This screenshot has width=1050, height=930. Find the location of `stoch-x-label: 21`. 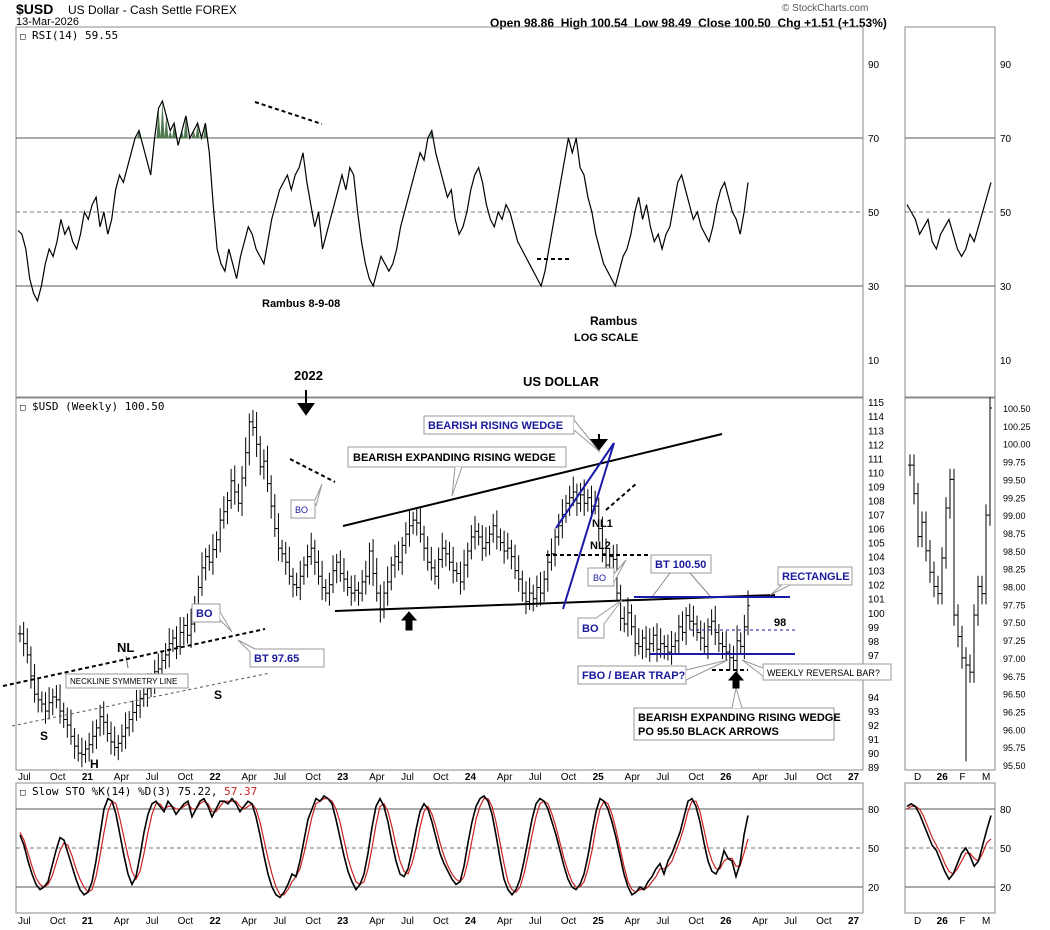

stoch-x-label: 21 is located at coordinates (88, 921).